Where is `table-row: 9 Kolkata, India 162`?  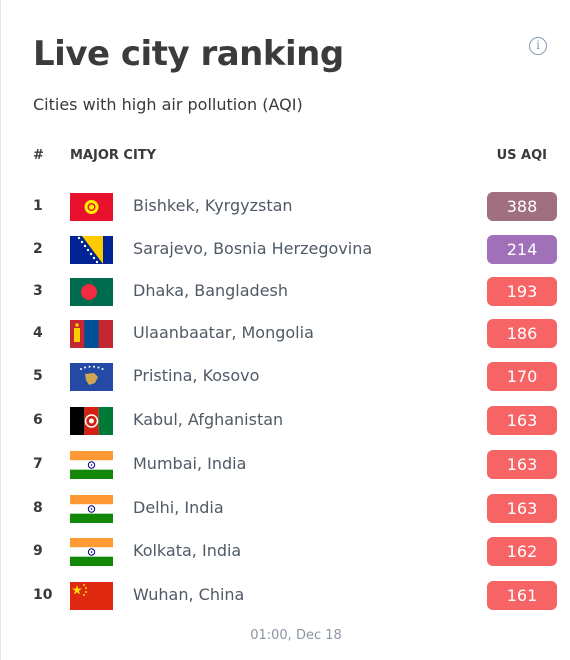 table-row: 9 Kolkata, India 162 is located at coordinates (285, 552).